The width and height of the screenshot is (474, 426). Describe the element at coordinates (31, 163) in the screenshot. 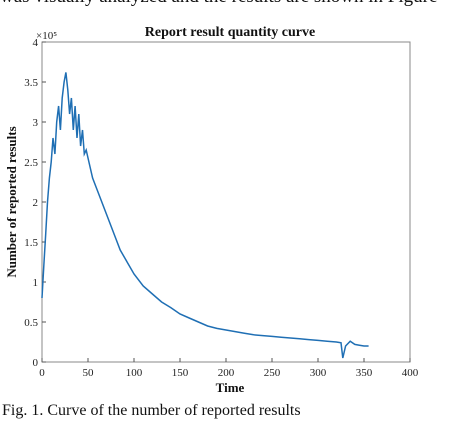

I see `y-tick-label: 2.5` at that location.